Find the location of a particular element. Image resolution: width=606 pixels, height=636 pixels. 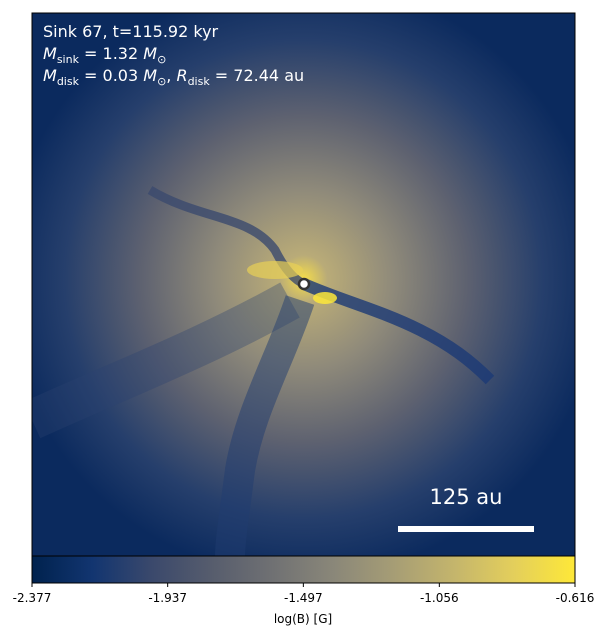

annotation: Msink = 1.32 M⊙ is located at coordinates (104, 55).